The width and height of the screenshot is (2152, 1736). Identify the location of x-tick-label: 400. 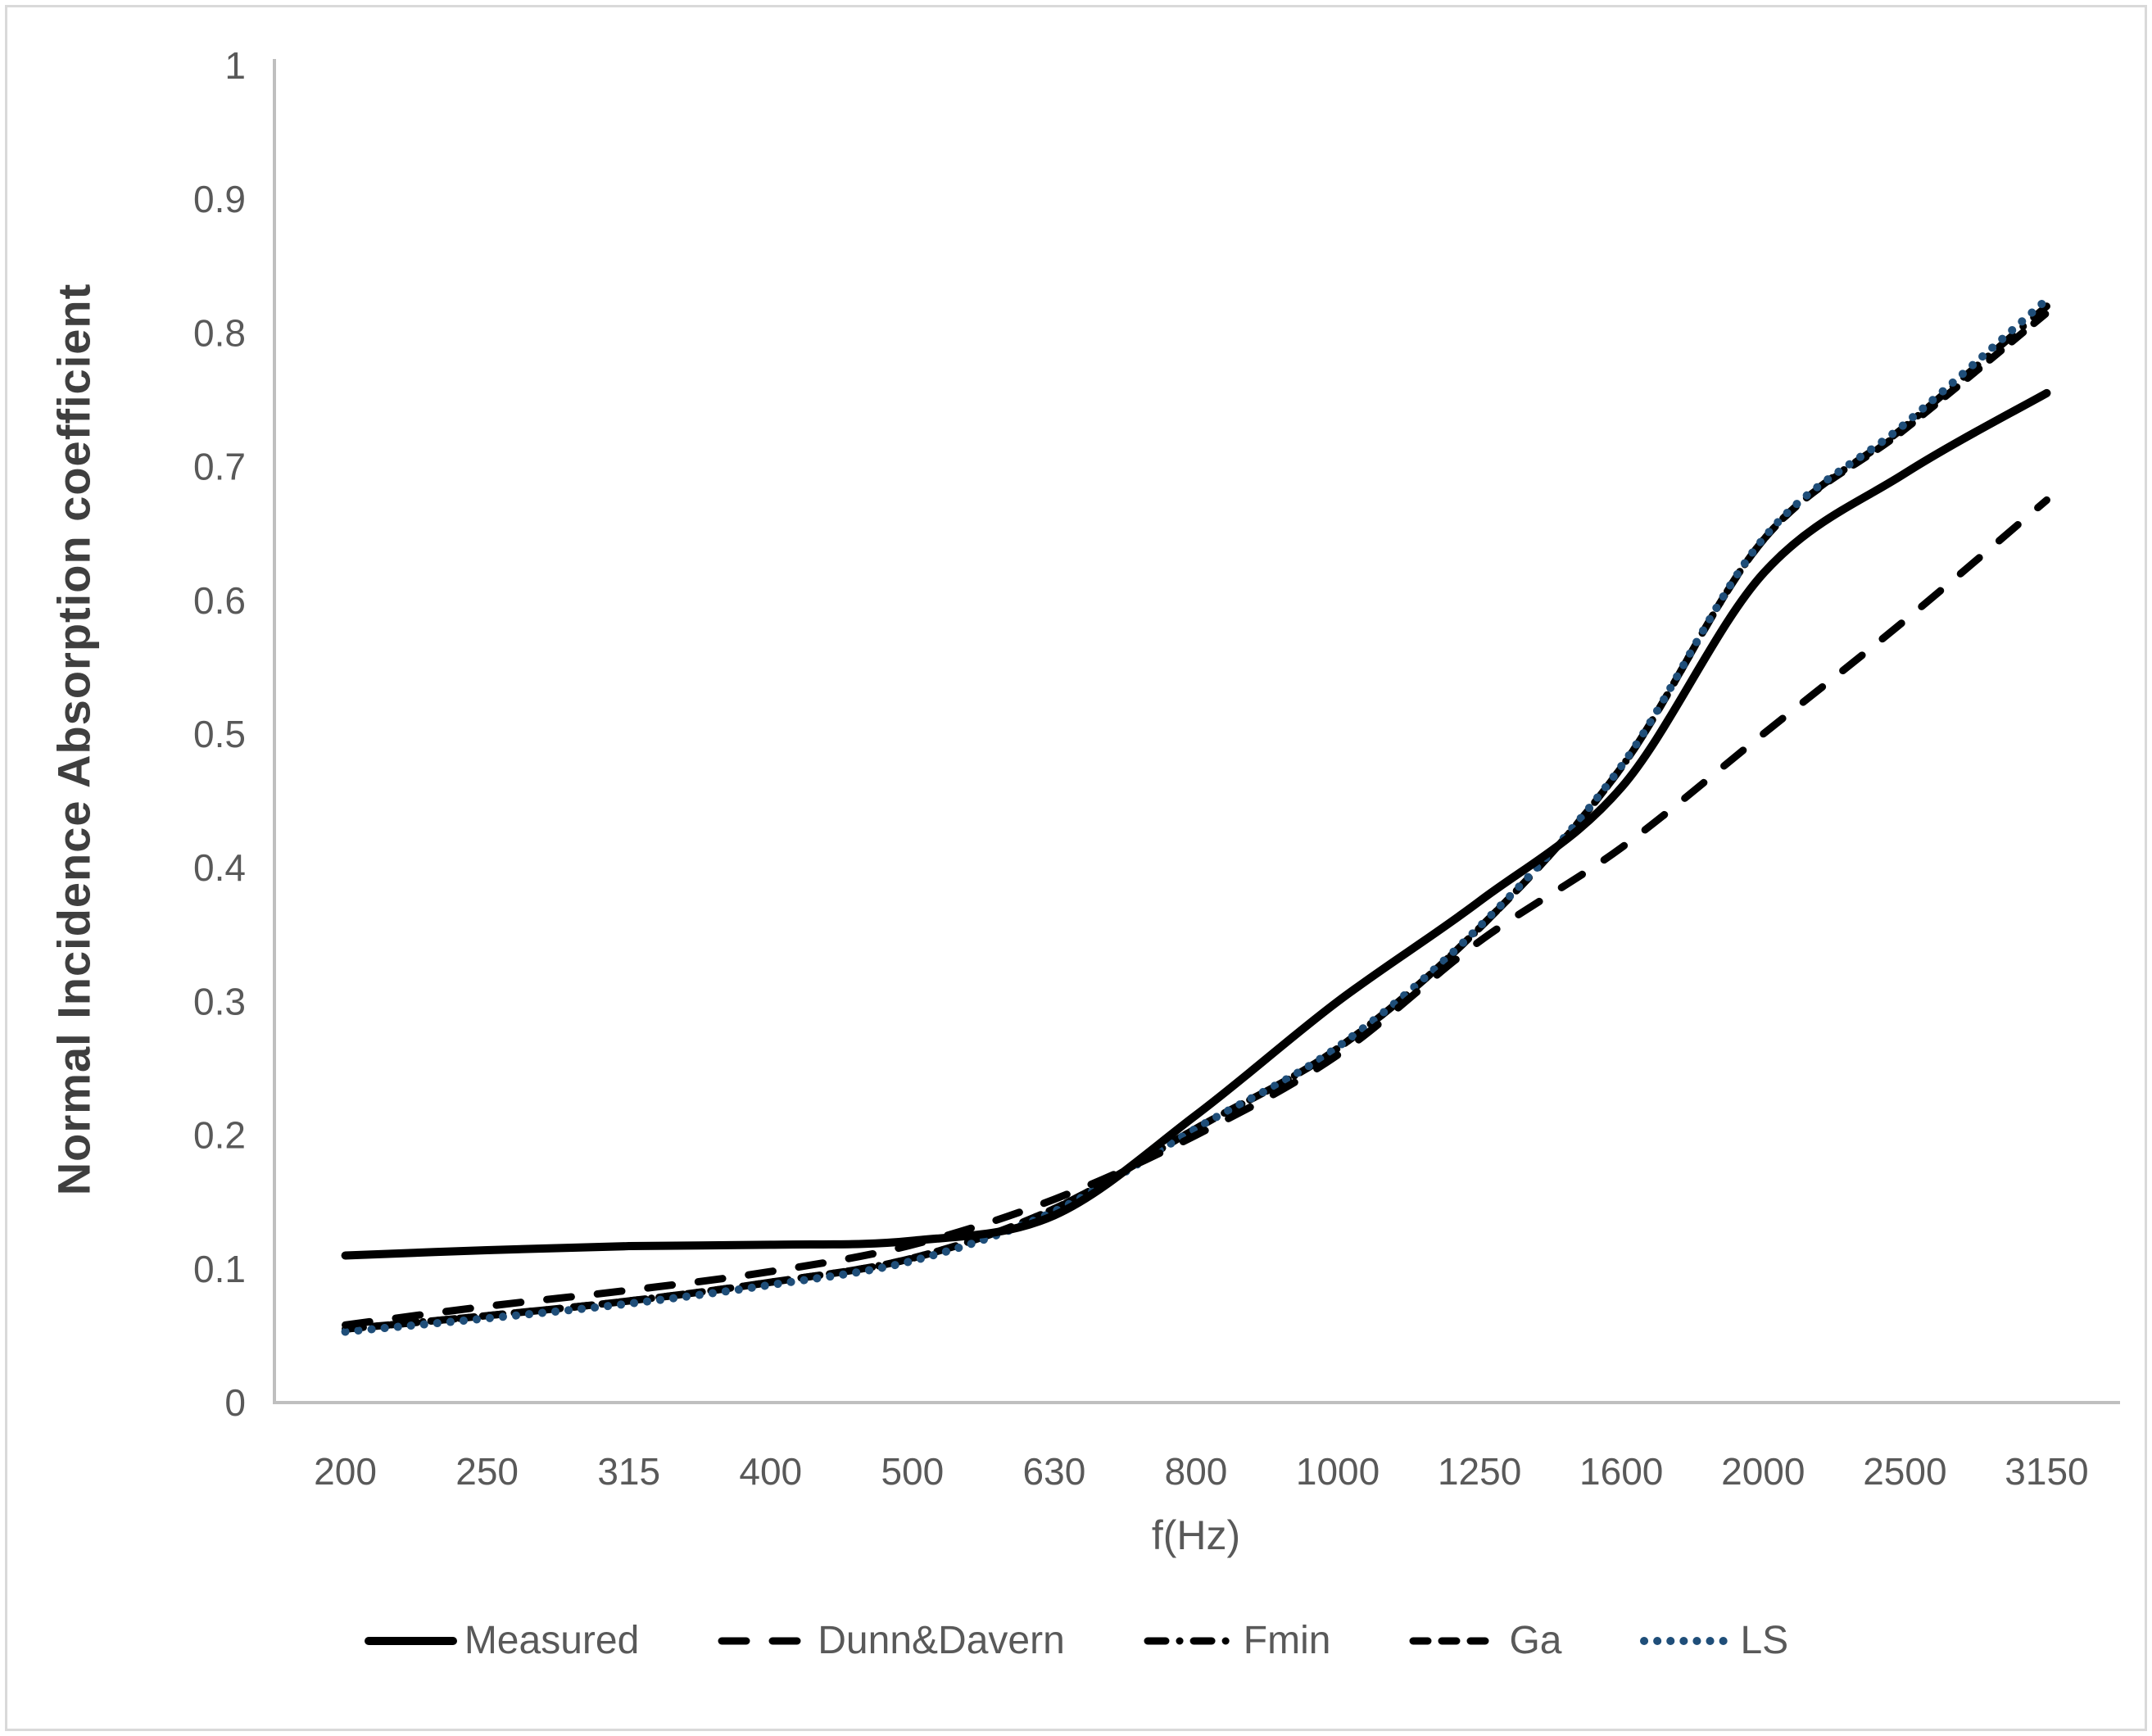
(770, 1471).